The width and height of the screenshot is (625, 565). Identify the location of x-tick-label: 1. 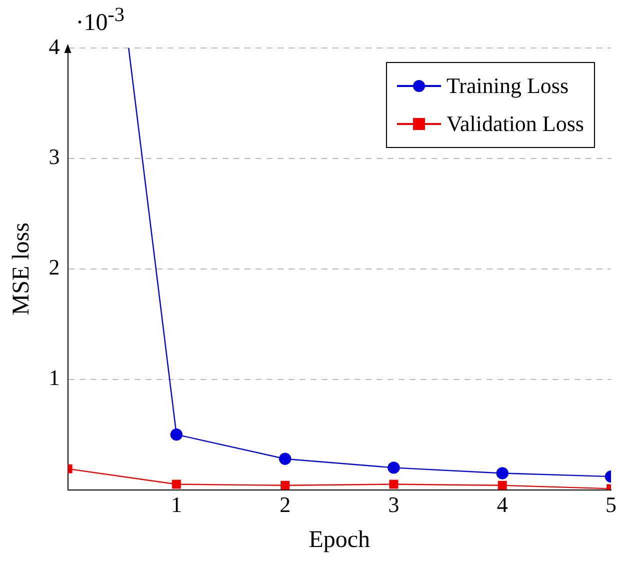
(176, 504).